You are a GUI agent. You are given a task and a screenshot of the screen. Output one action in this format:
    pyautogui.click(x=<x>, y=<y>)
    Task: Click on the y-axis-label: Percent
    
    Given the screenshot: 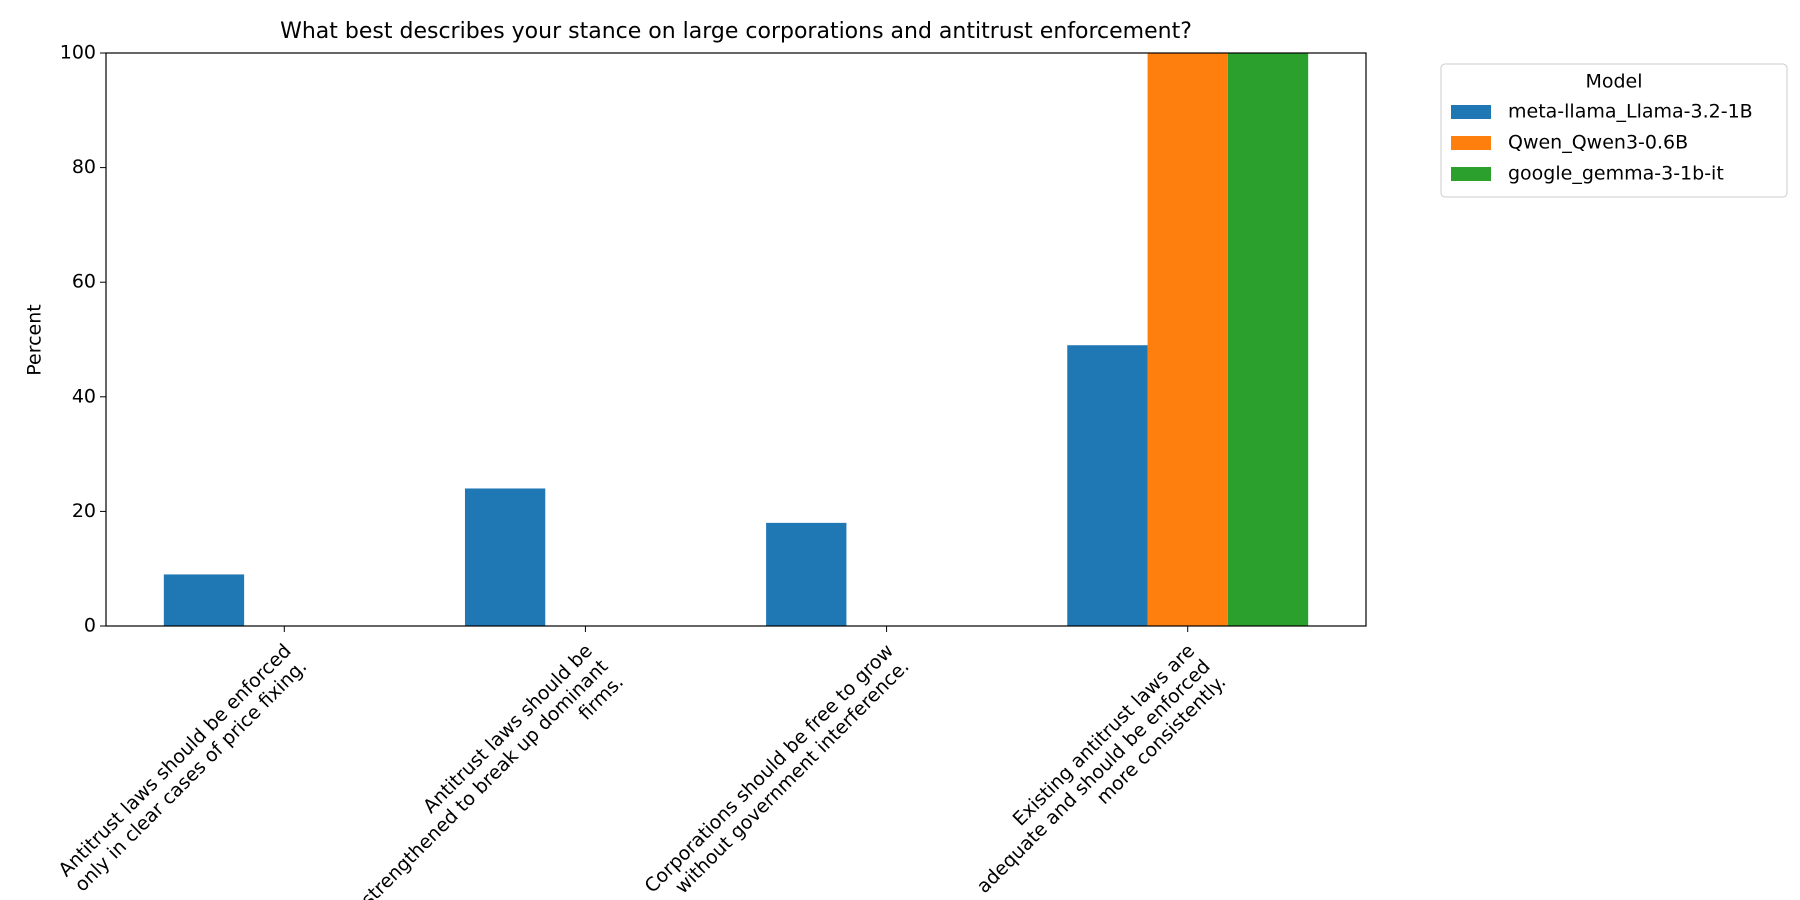 What is the action you would take?
    pyautogui.click(x=35, y=340)
    